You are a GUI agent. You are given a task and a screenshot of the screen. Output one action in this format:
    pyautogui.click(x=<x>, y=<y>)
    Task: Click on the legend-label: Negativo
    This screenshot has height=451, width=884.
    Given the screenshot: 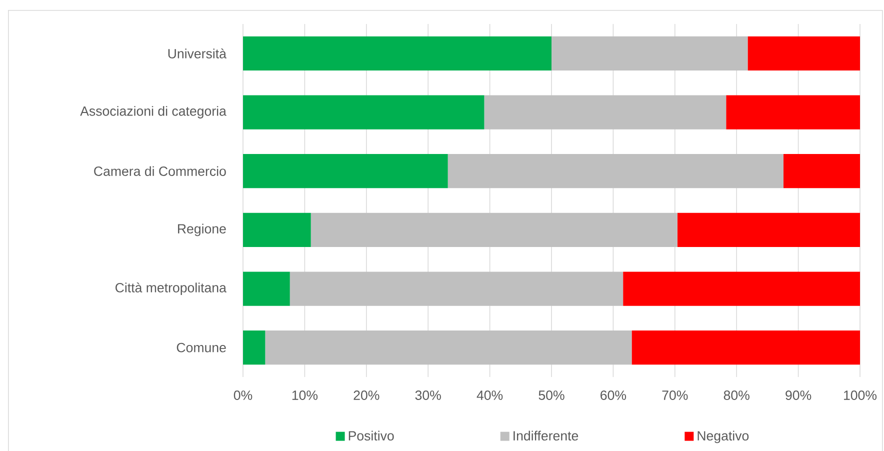 What is the action you would take?
    pyautogui.click(x=723, y=437)
    